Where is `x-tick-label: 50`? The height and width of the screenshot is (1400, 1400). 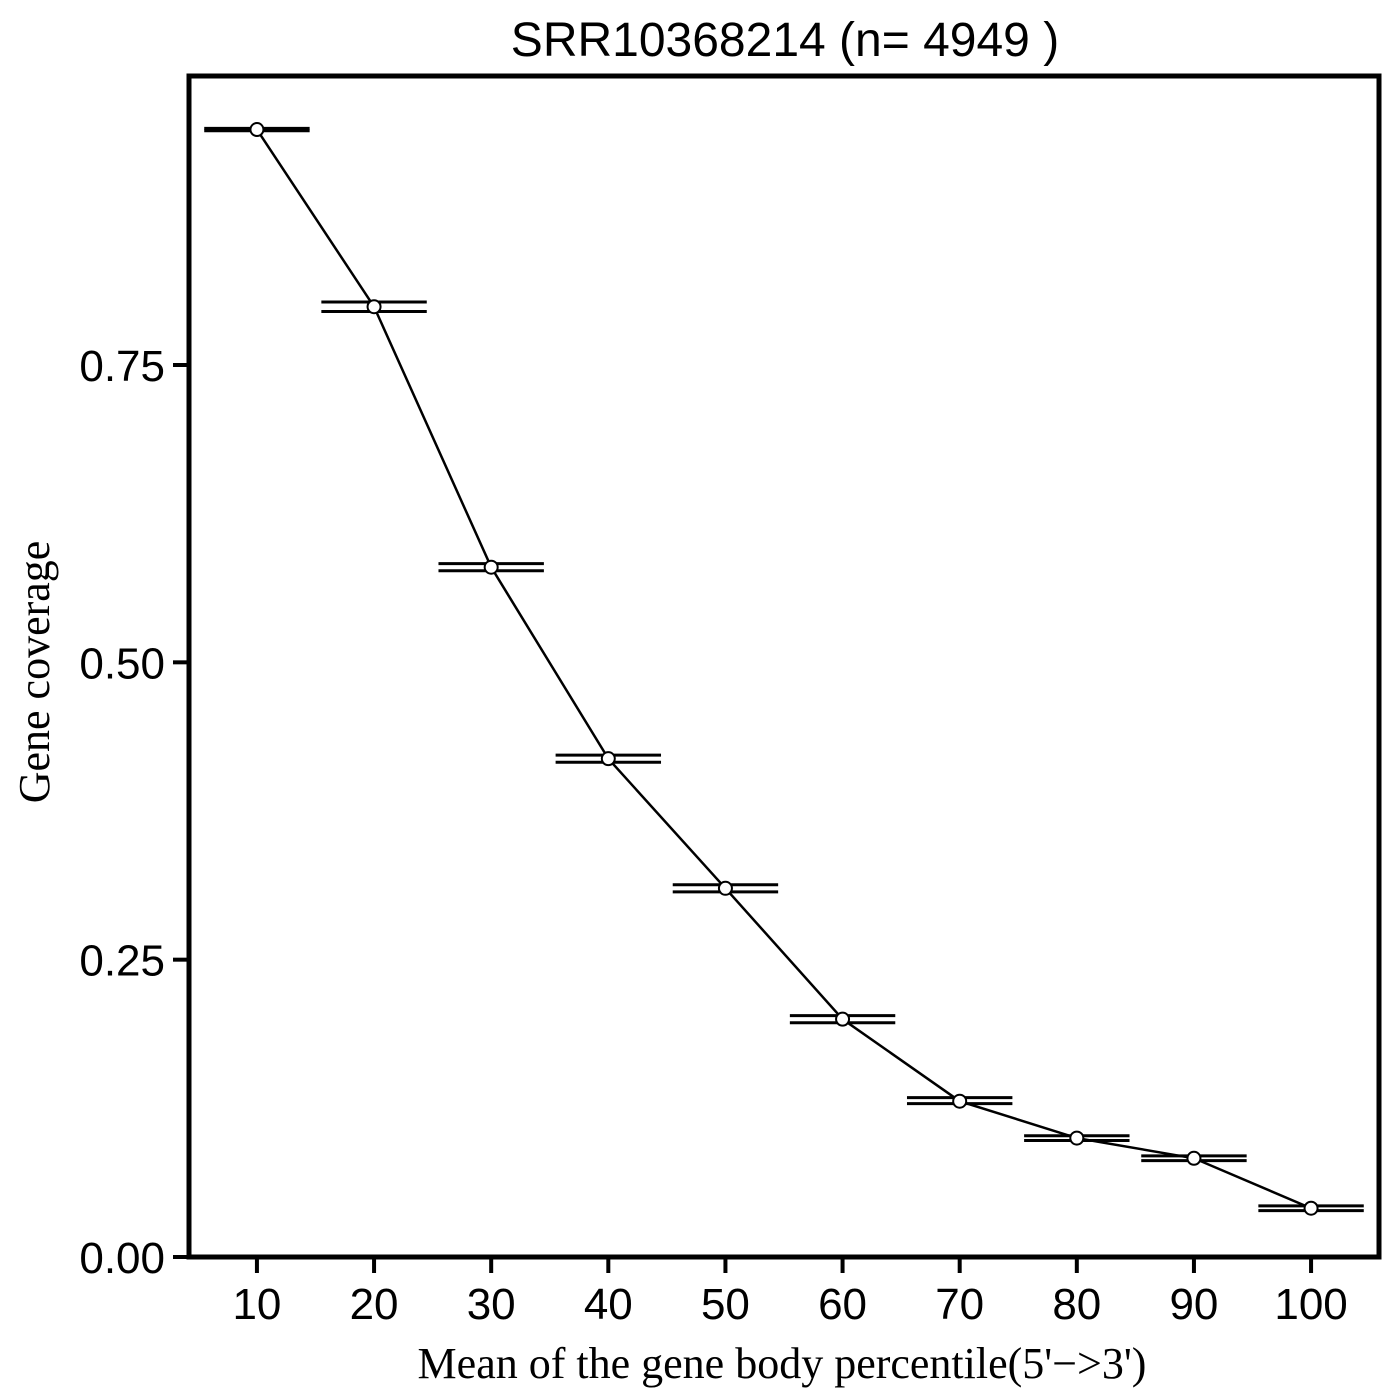
x-tick-label: 50 is located at coordinates (725, 1304).